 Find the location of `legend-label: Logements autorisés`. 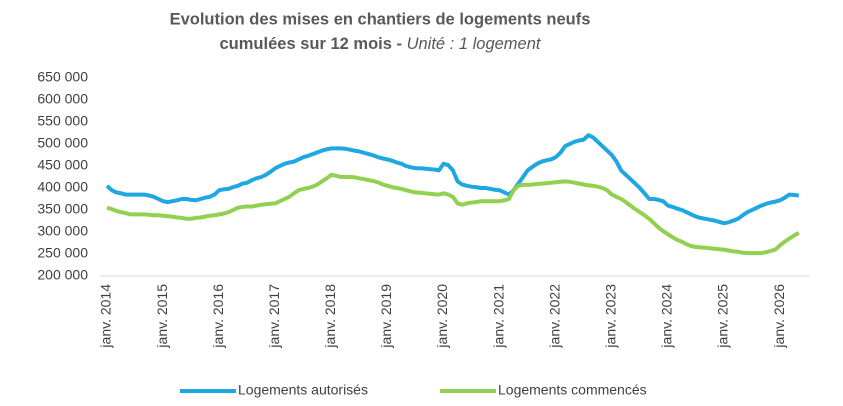

legend-label: Logements autorisés is located at coordinates (303, 390).